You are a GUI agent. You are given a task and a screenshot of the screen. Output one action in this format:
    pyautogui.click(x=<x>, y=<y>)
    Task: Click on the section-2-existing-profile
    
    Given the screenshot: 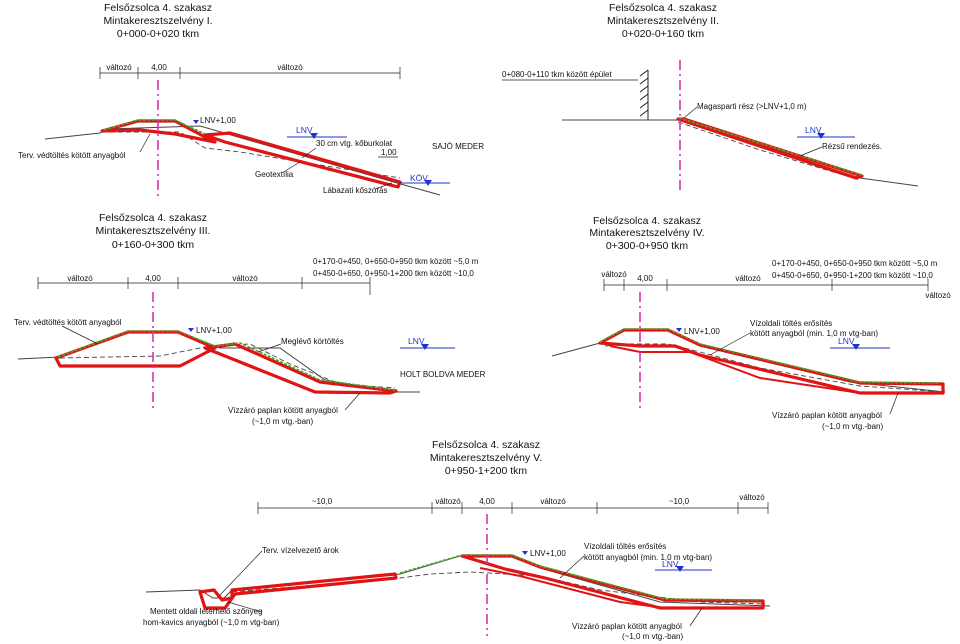 What is the action you would take?
    pyautogui.click(x=769, y=151)
    